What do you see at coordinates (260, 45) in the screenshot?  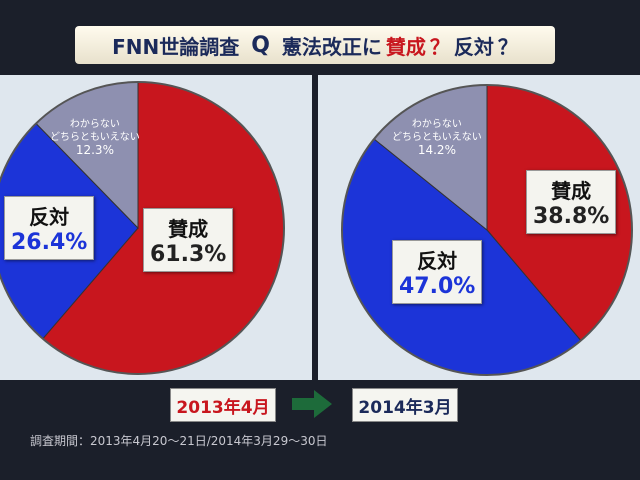 I see `q: Q` at bounding box center [260, 45].